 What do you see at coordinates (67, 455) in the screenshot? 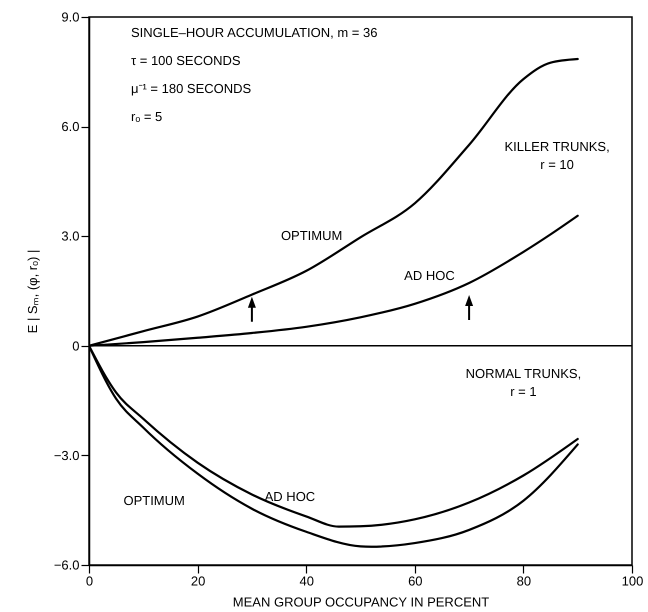
I see `y-tick-label: −3.0` at bounding box center [67, 455].